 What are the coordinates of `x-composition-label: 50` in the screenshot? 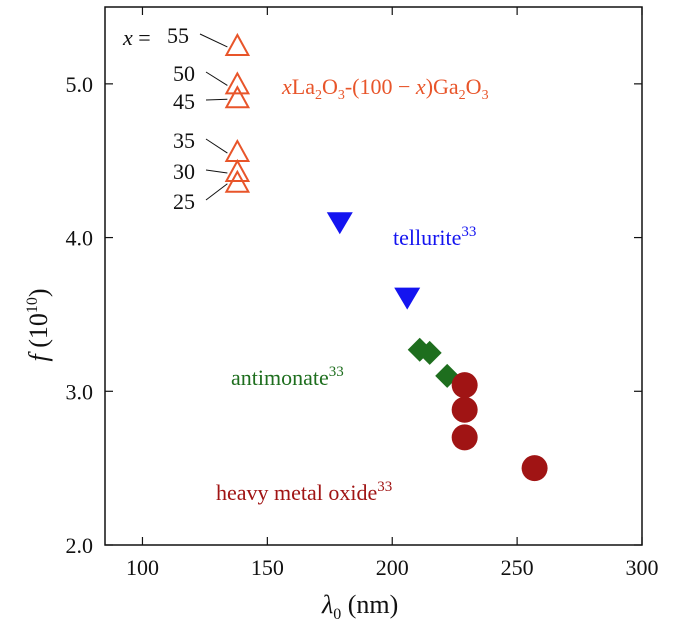 It's located at (184, 73).